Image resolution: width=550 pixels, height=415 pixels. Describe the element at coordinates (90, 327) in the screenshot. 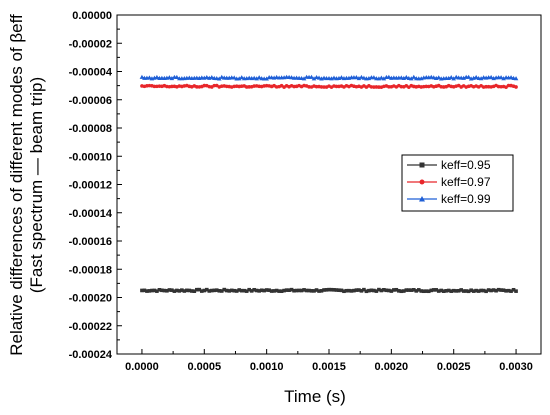

I see `y-tick-label: -0.00022` at that location.